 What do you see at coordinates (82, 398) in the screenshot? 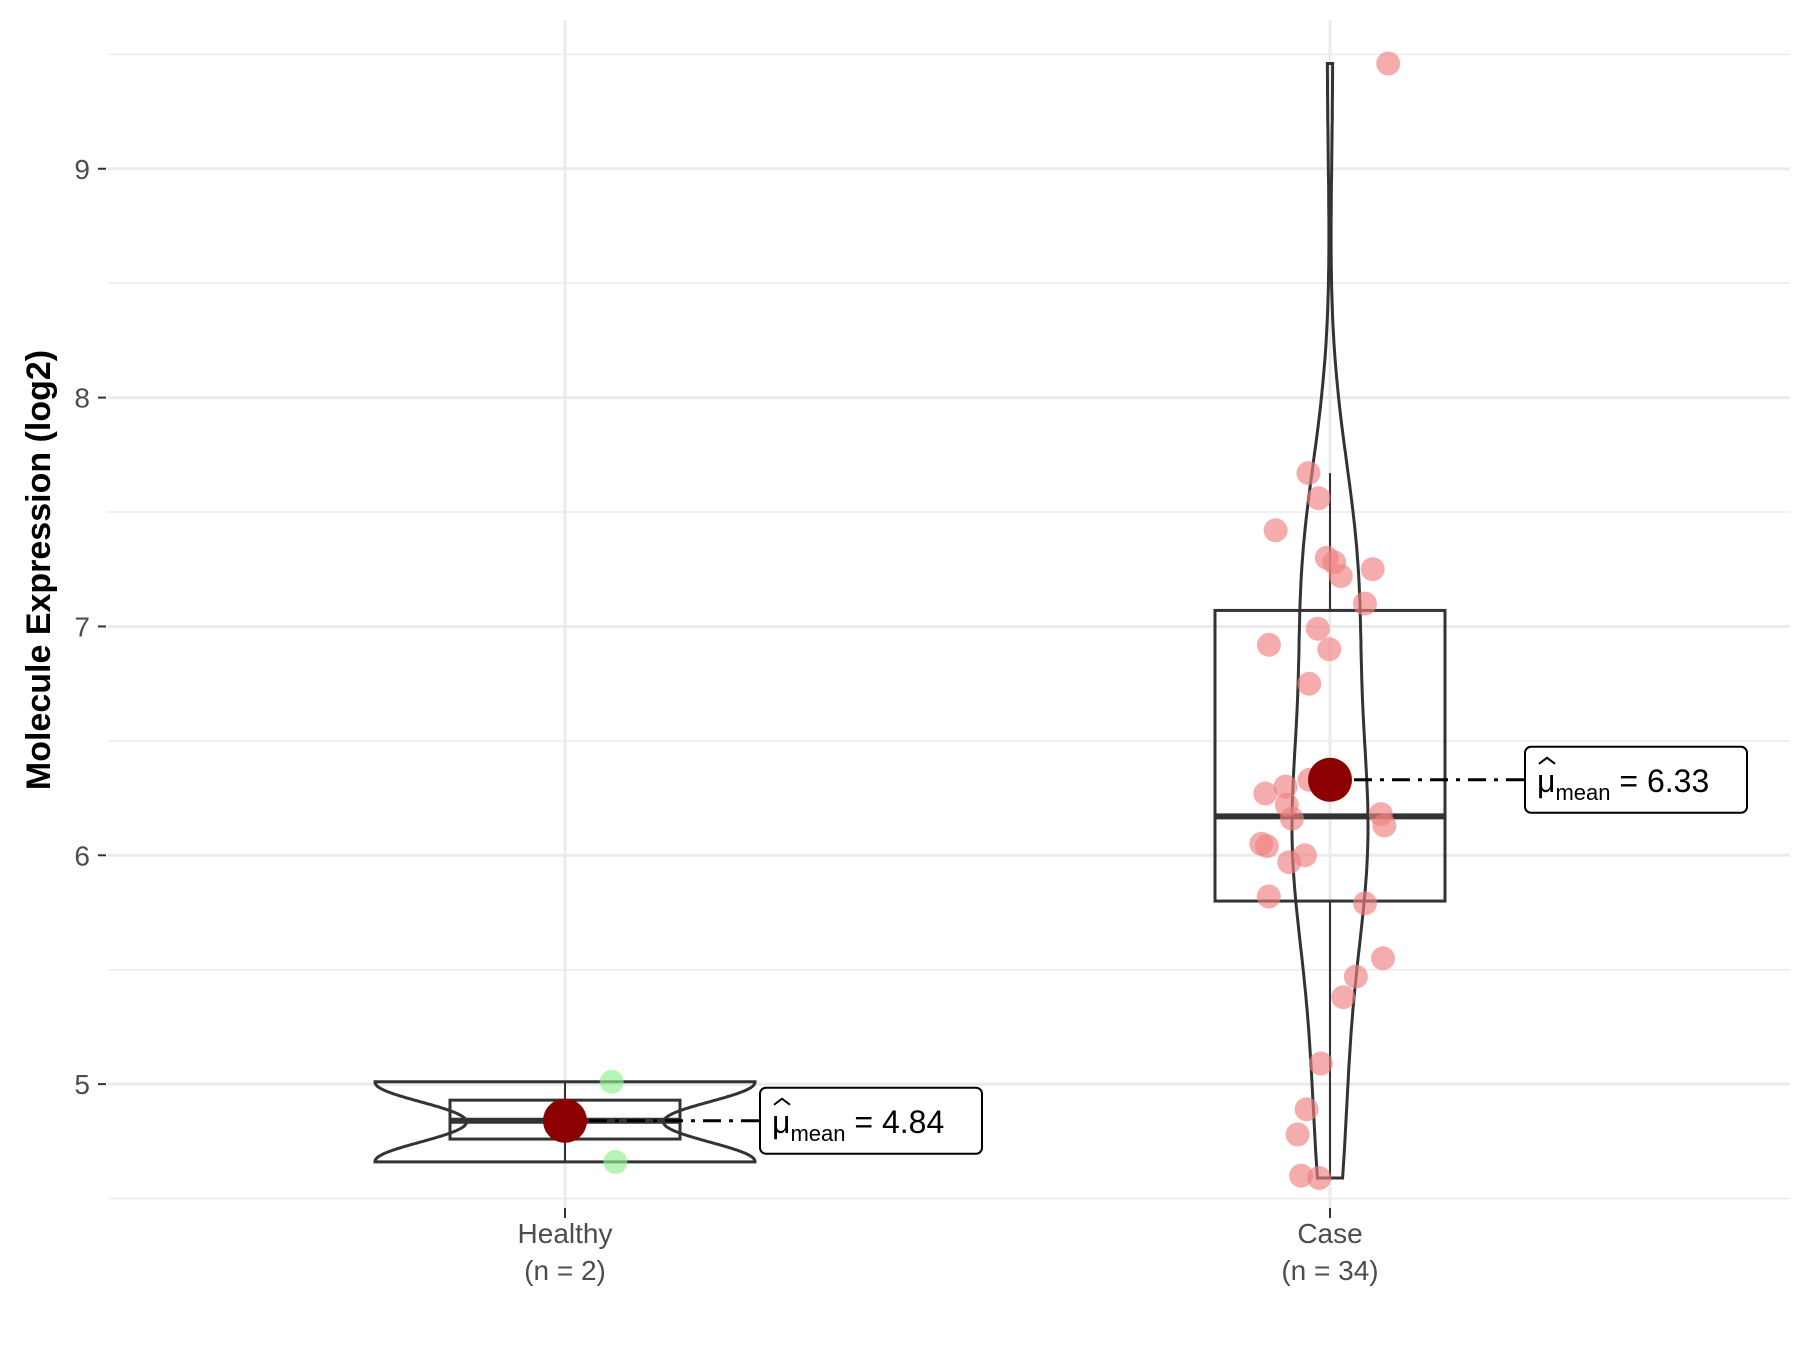
I see `y-tick-label: 8` at bounding box center [82, 398].